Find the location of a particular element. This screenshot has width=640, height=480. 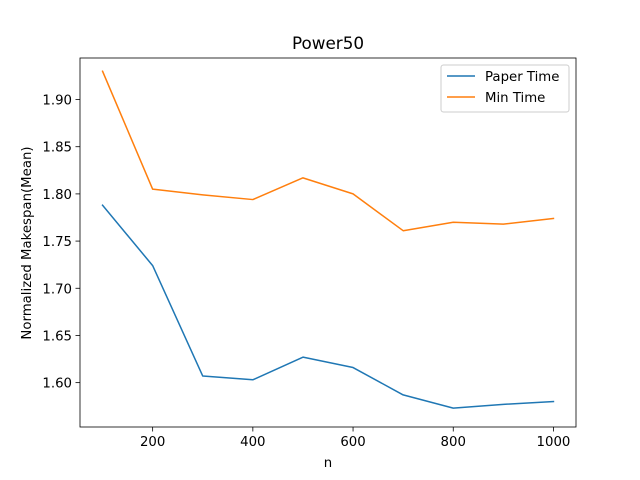

x-tick-label: 1000 is located at coordinates (554, 442).